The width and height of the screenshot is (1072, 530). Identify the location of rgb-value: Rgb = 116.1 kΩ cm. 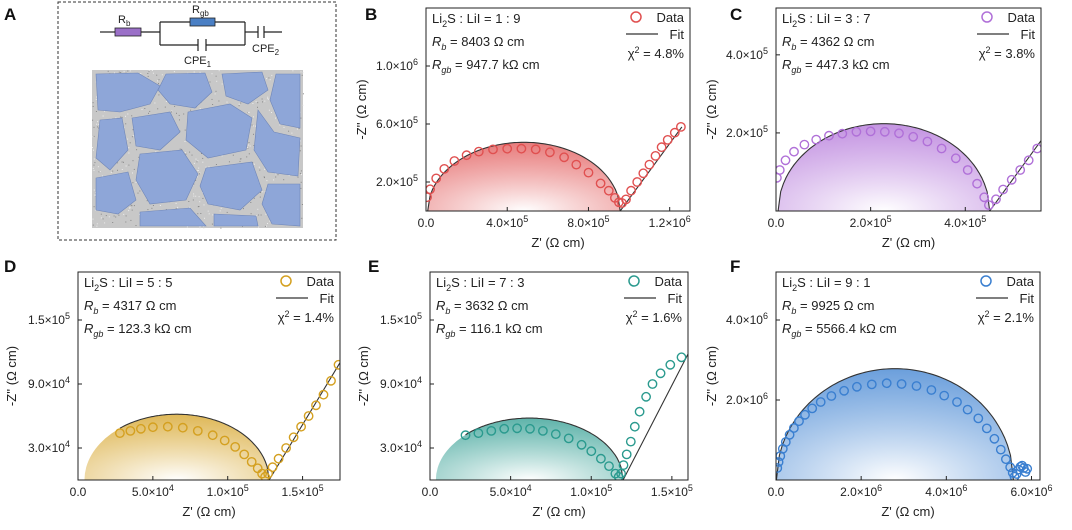
(489, 330).